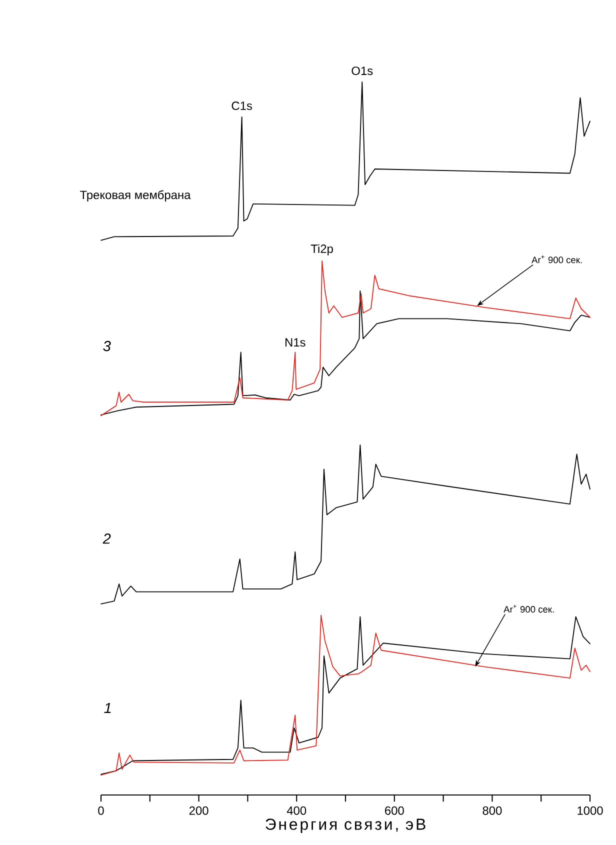  What do you see at coordinates (492, 810) in the screenshot?
I see `x-tick-label: 800` at bounding box center [492, 810].